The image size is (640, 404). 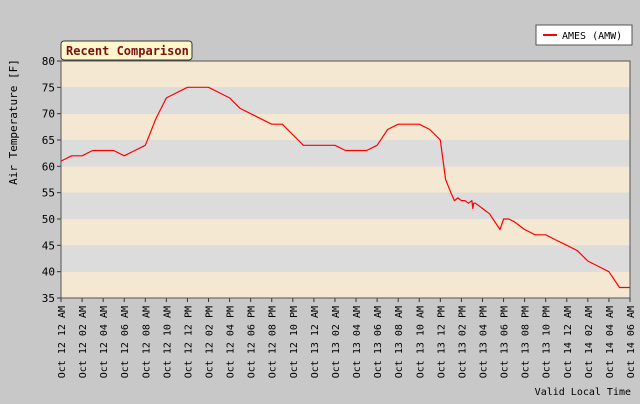 I want to click on x-tick-label: Oct 12 04 AM, so click(x=104, y=342).